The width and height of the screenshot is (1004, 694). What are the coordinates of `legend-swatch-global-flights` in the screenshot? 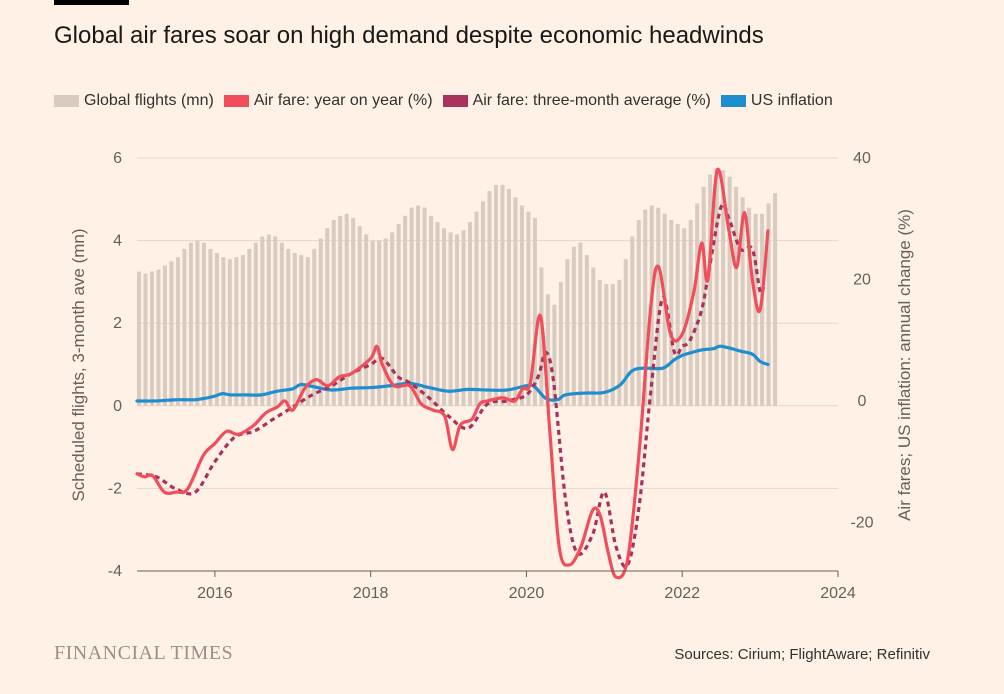 It's located at (66, 101).